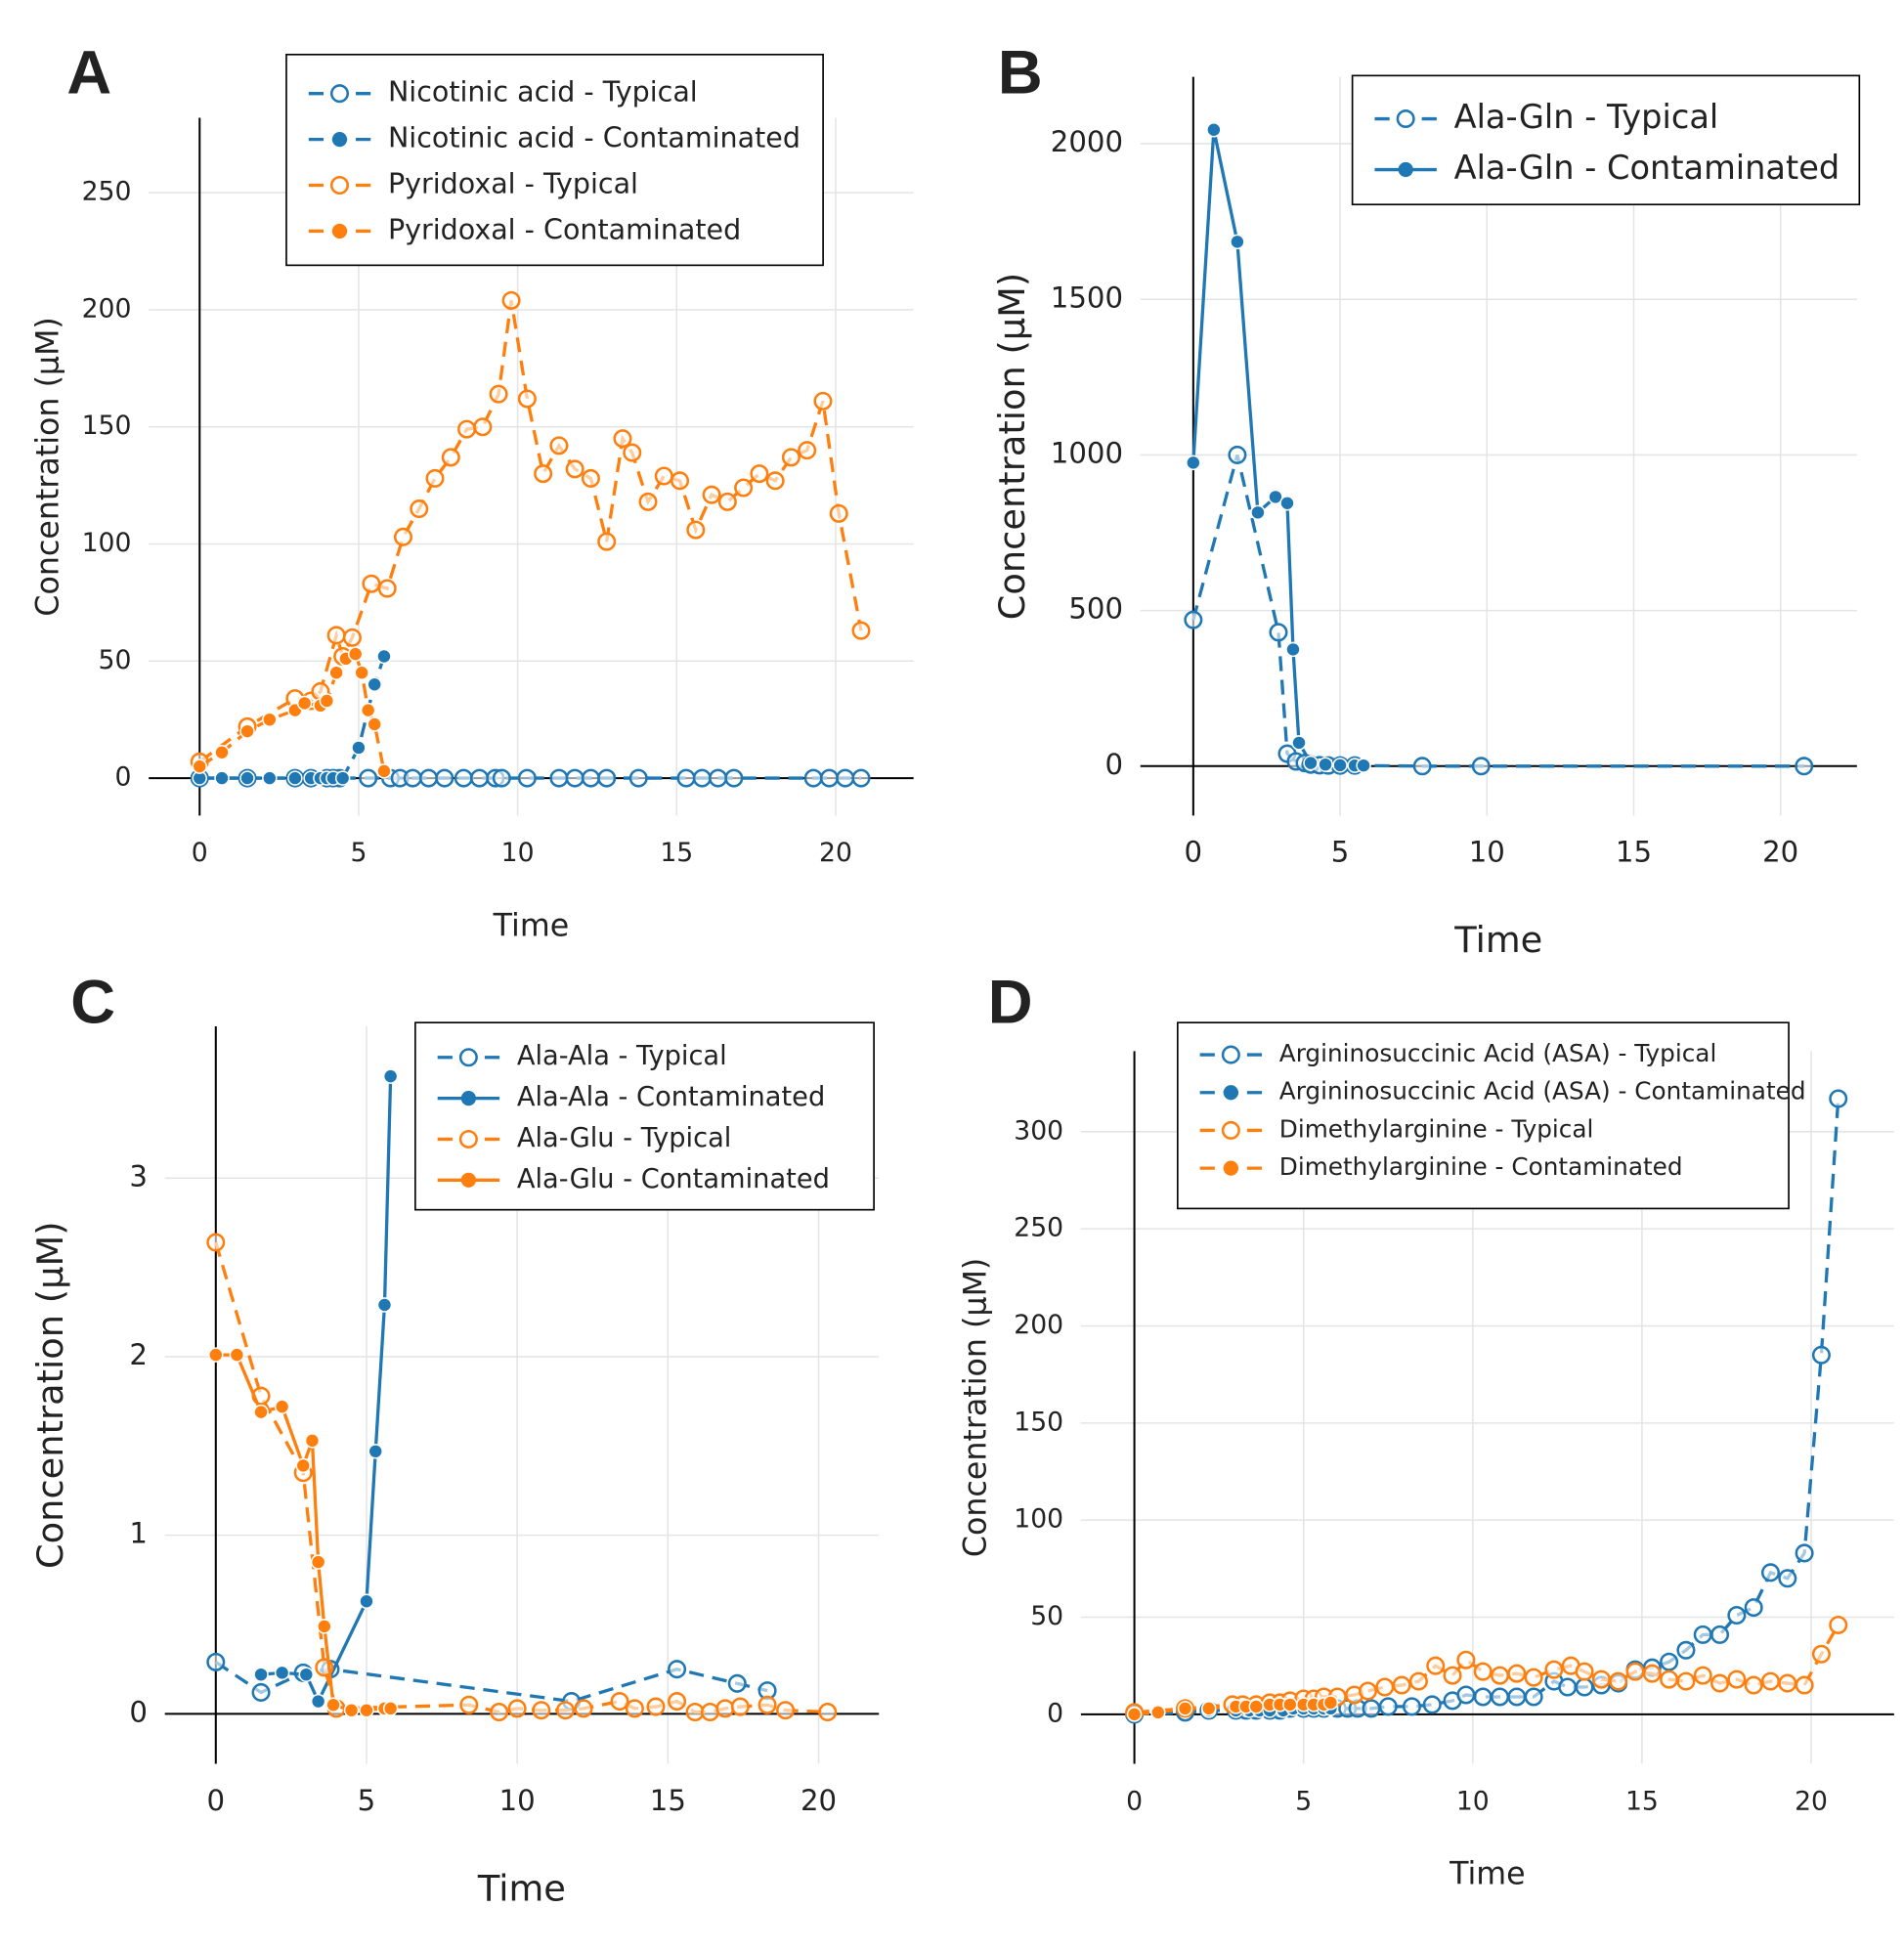 This screenshot has width=1904, height=1951. Describe the element at coordinates (138, 1175) in the screenshot. I see `y-tick-label: 3` at that location.